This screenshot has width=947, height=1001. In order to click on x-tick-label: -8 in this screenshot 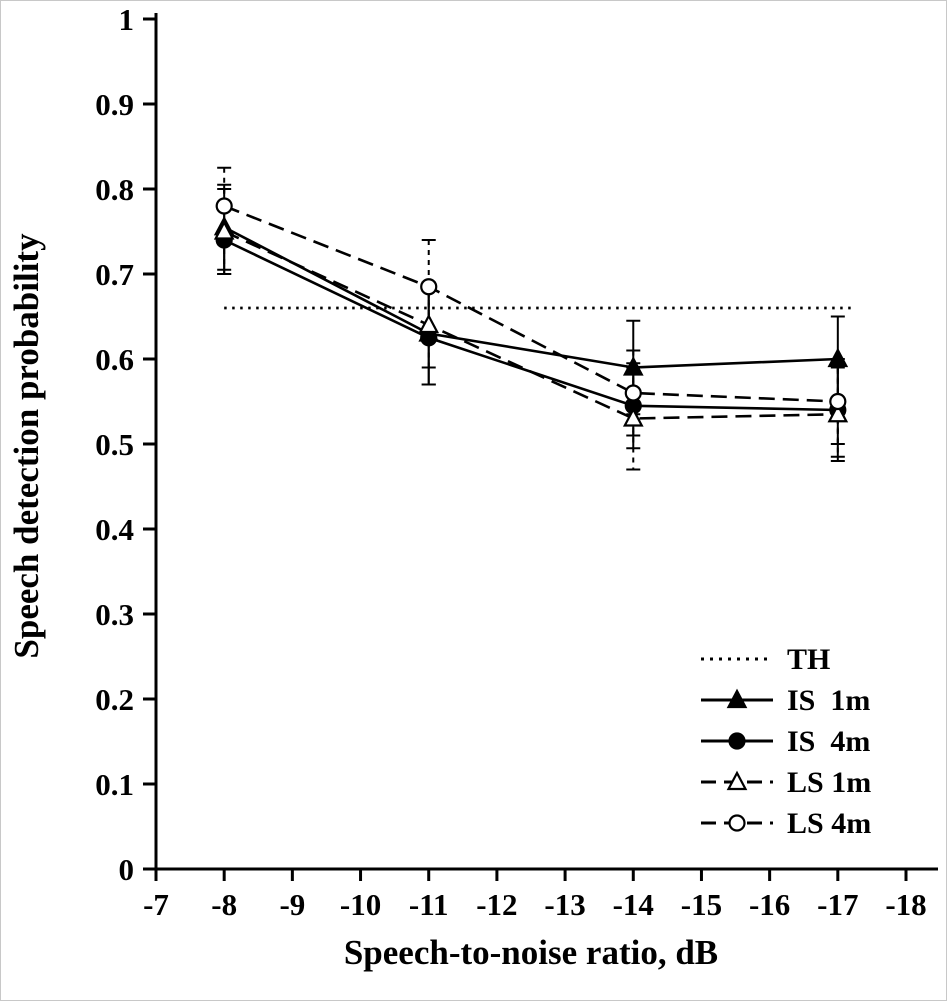, I will do `click(224, 904)`.